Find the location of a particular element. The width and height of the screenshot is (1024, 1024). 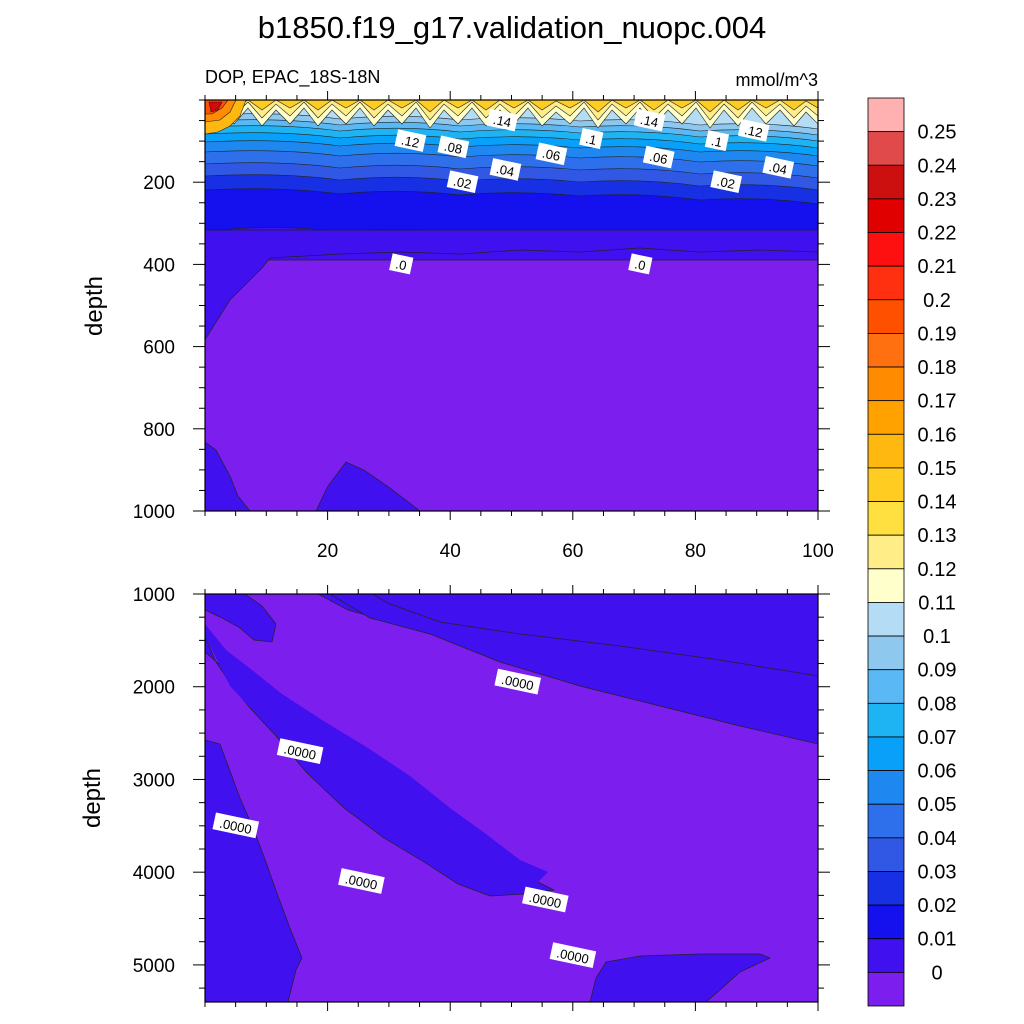

colorbar-label: 0.19 is located at coordinates (937, 334).